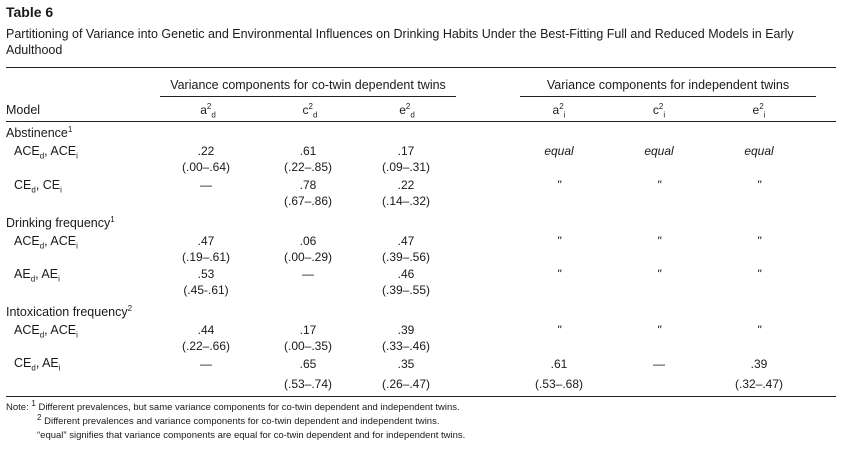 The height and width of the screenshot is (451, 841). What do you see at coordinates (69, 311) in the screenshot?
I see `section-title-intoxication-frequency: Intoxication frequency2` at bounding box center [69, 311].